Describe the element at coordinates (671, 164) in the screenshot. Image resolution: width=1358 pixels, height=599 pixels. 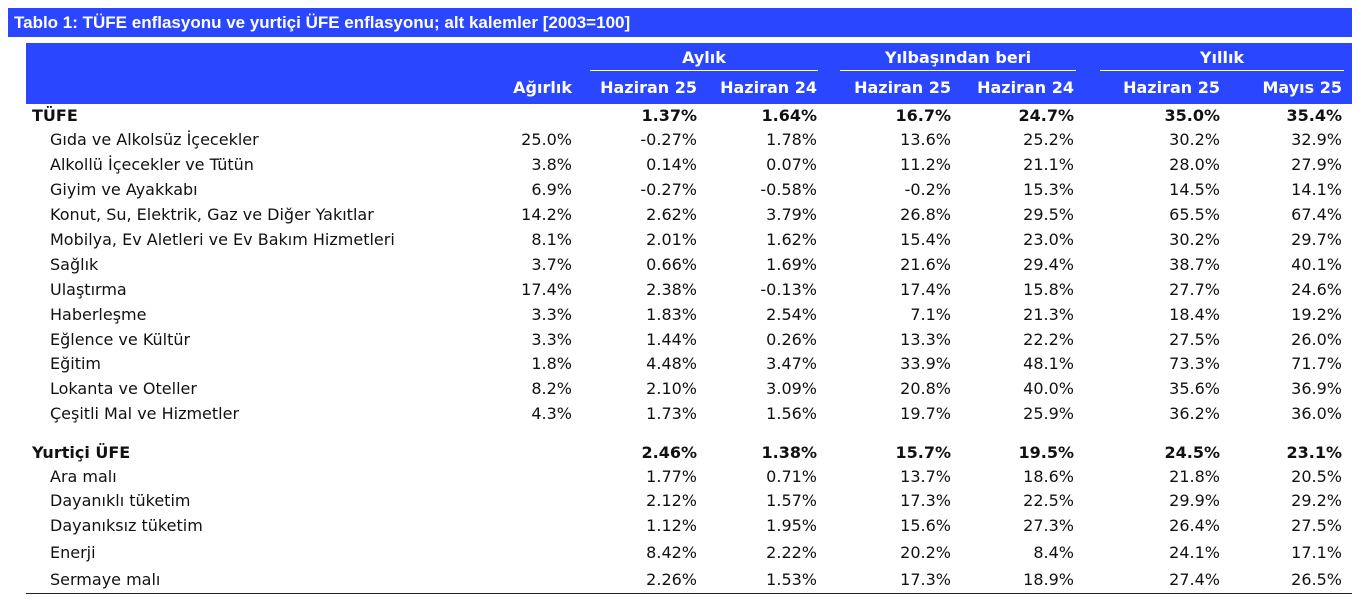
I see `row-value-col-1: 0.14%` at that location.